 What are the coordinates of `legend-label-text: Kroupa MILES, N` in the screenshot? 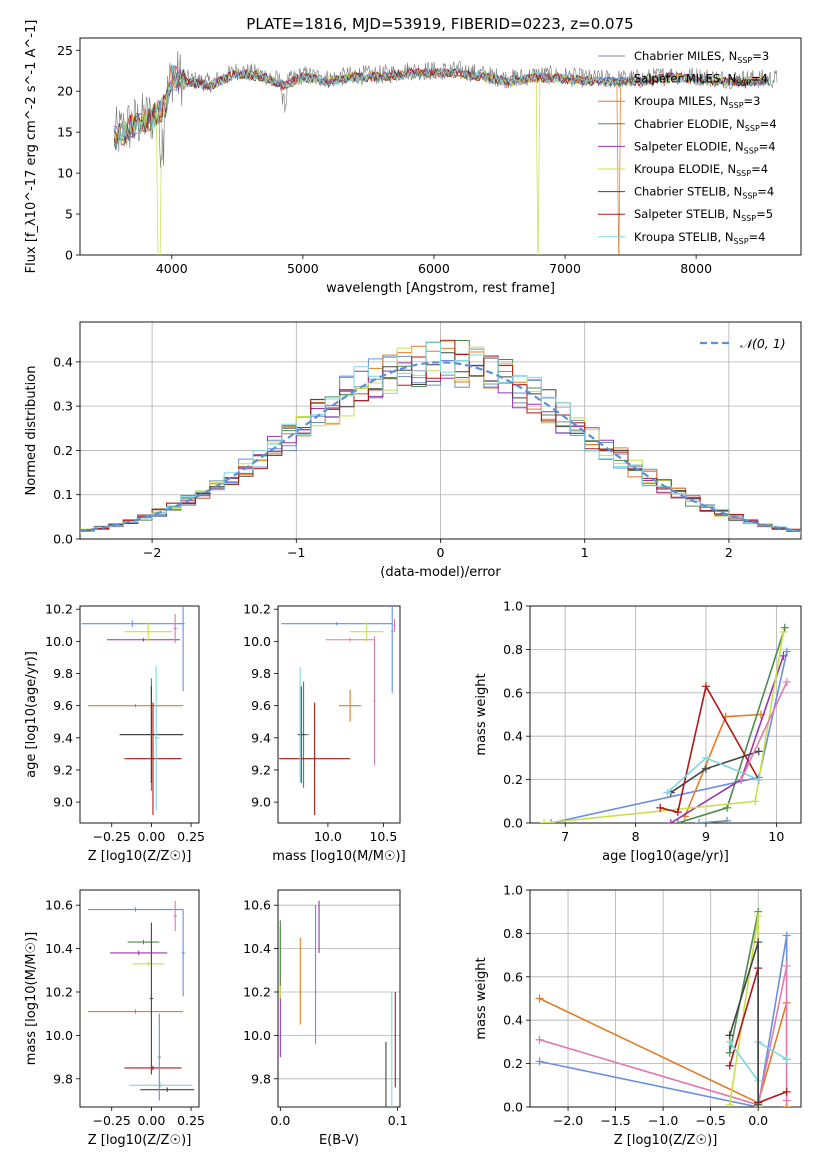 It's located at (681, 101).